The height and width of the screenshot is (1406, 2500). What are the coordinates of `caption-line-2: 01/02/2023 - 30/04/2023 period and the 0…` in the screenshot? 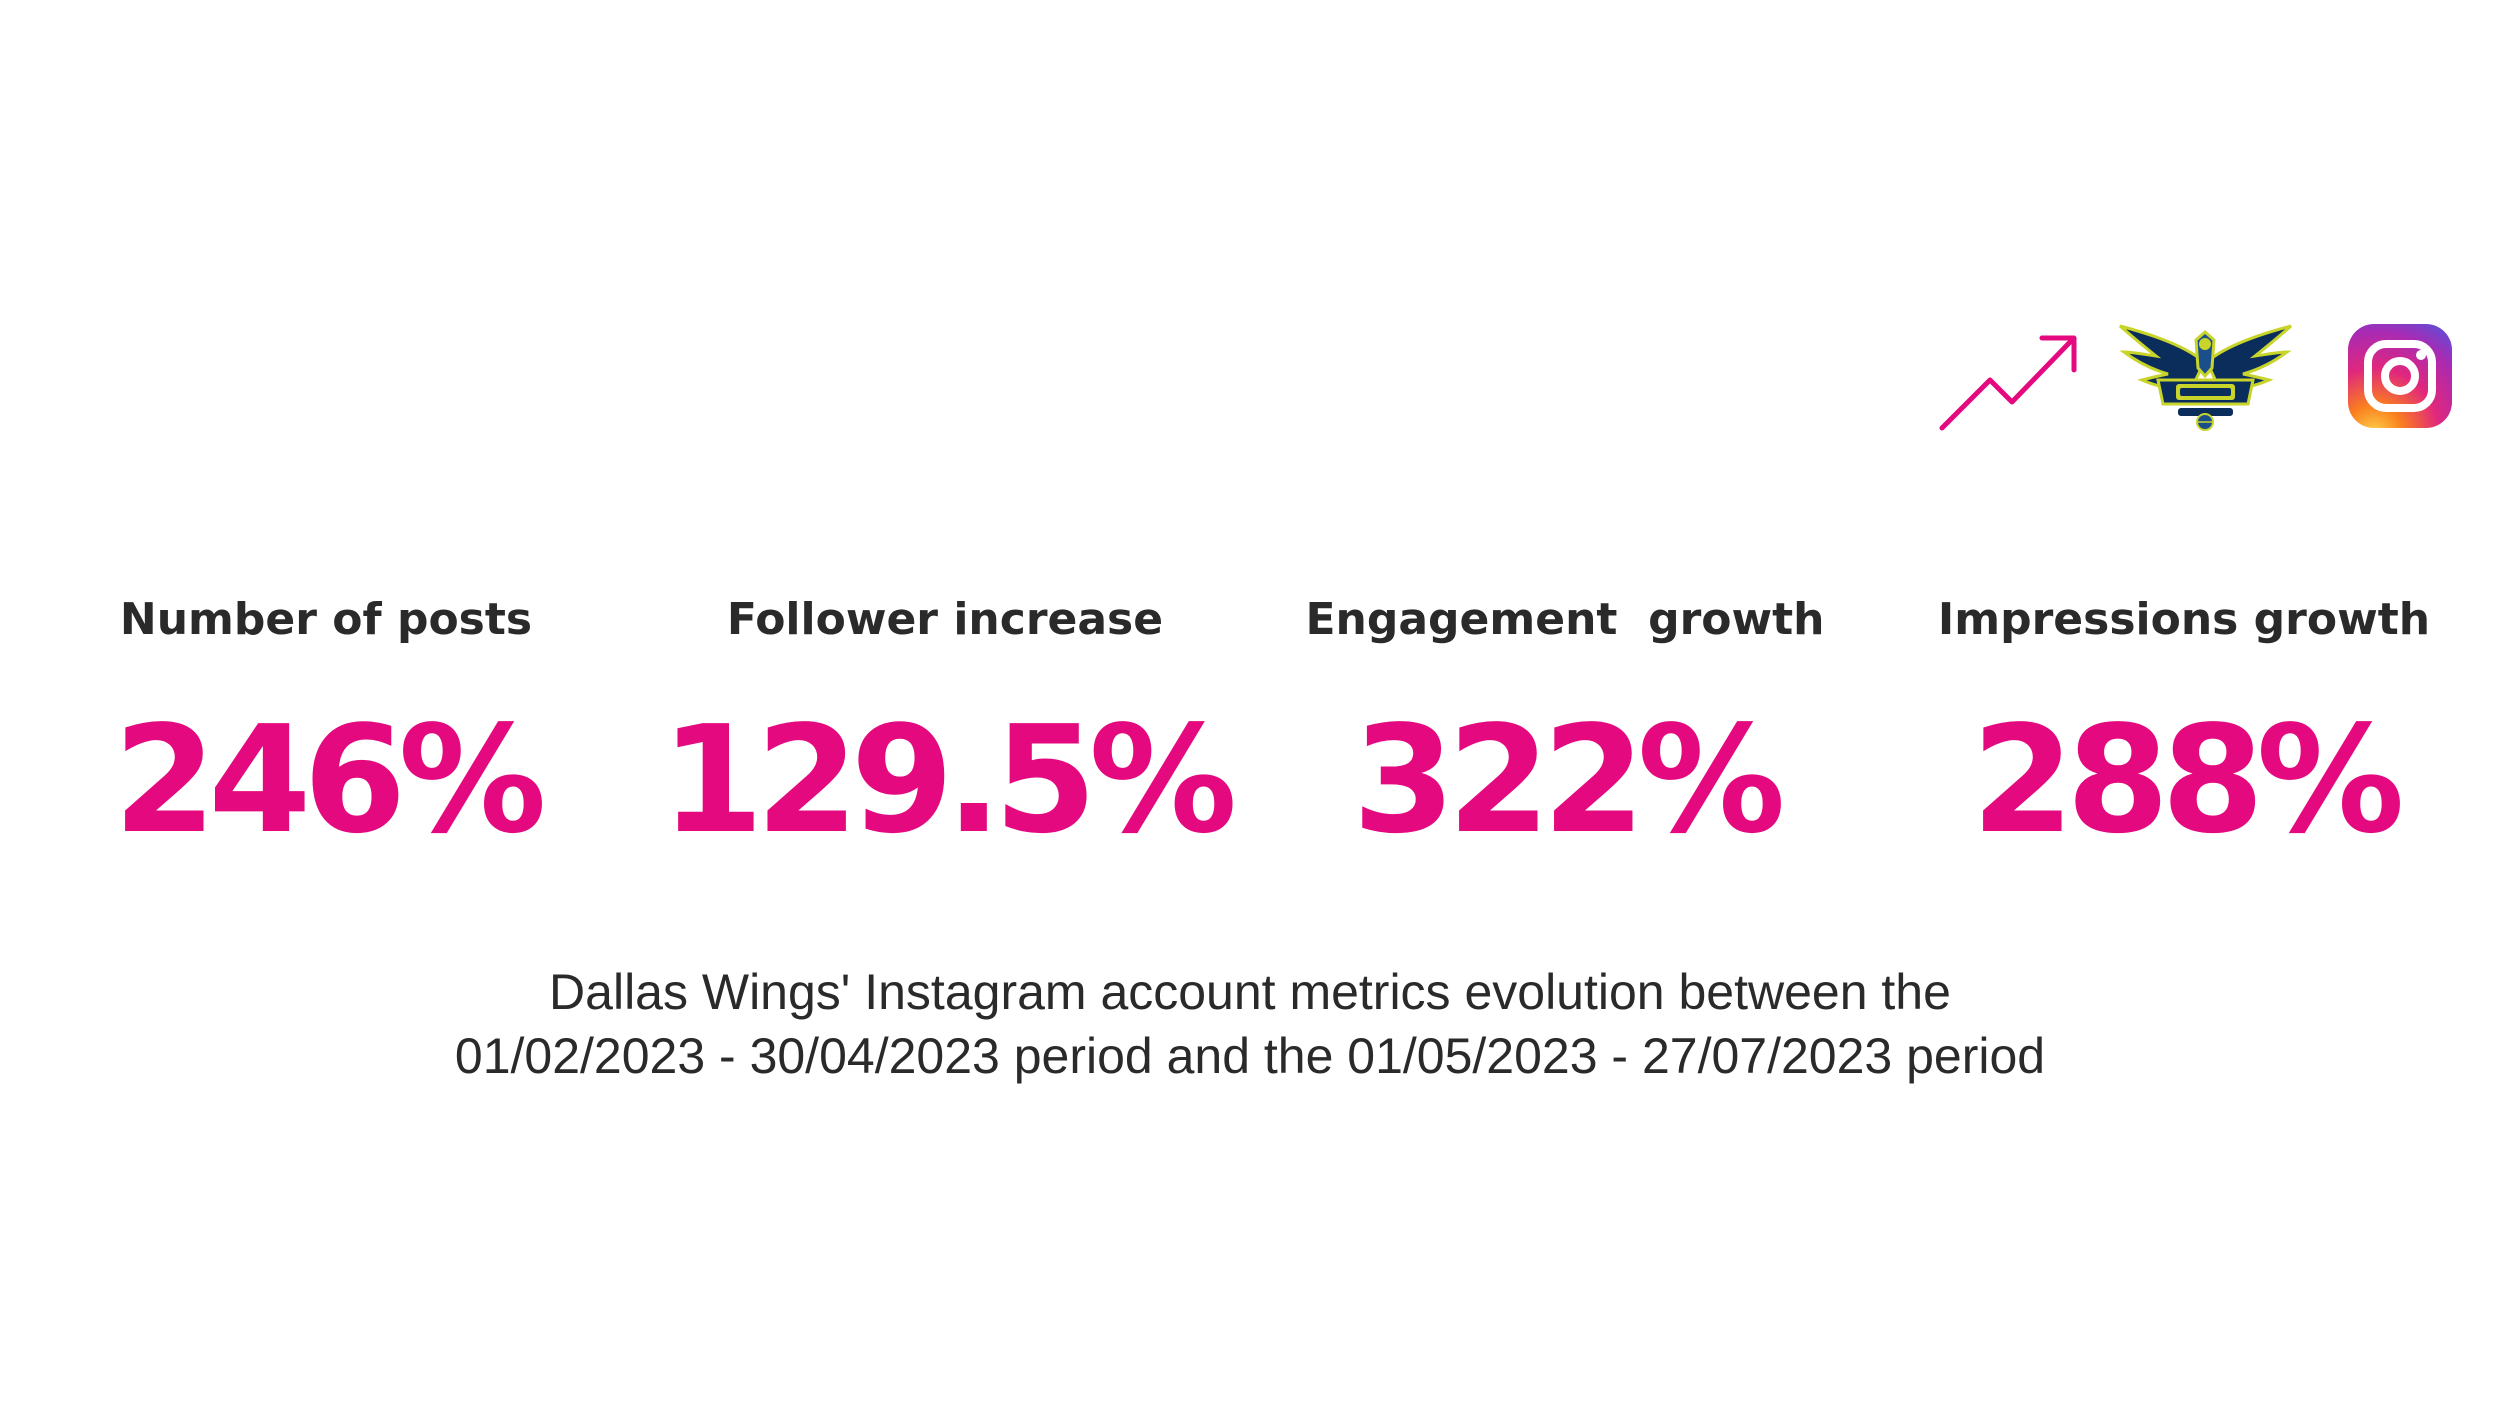 It's located at (1250, 1056).